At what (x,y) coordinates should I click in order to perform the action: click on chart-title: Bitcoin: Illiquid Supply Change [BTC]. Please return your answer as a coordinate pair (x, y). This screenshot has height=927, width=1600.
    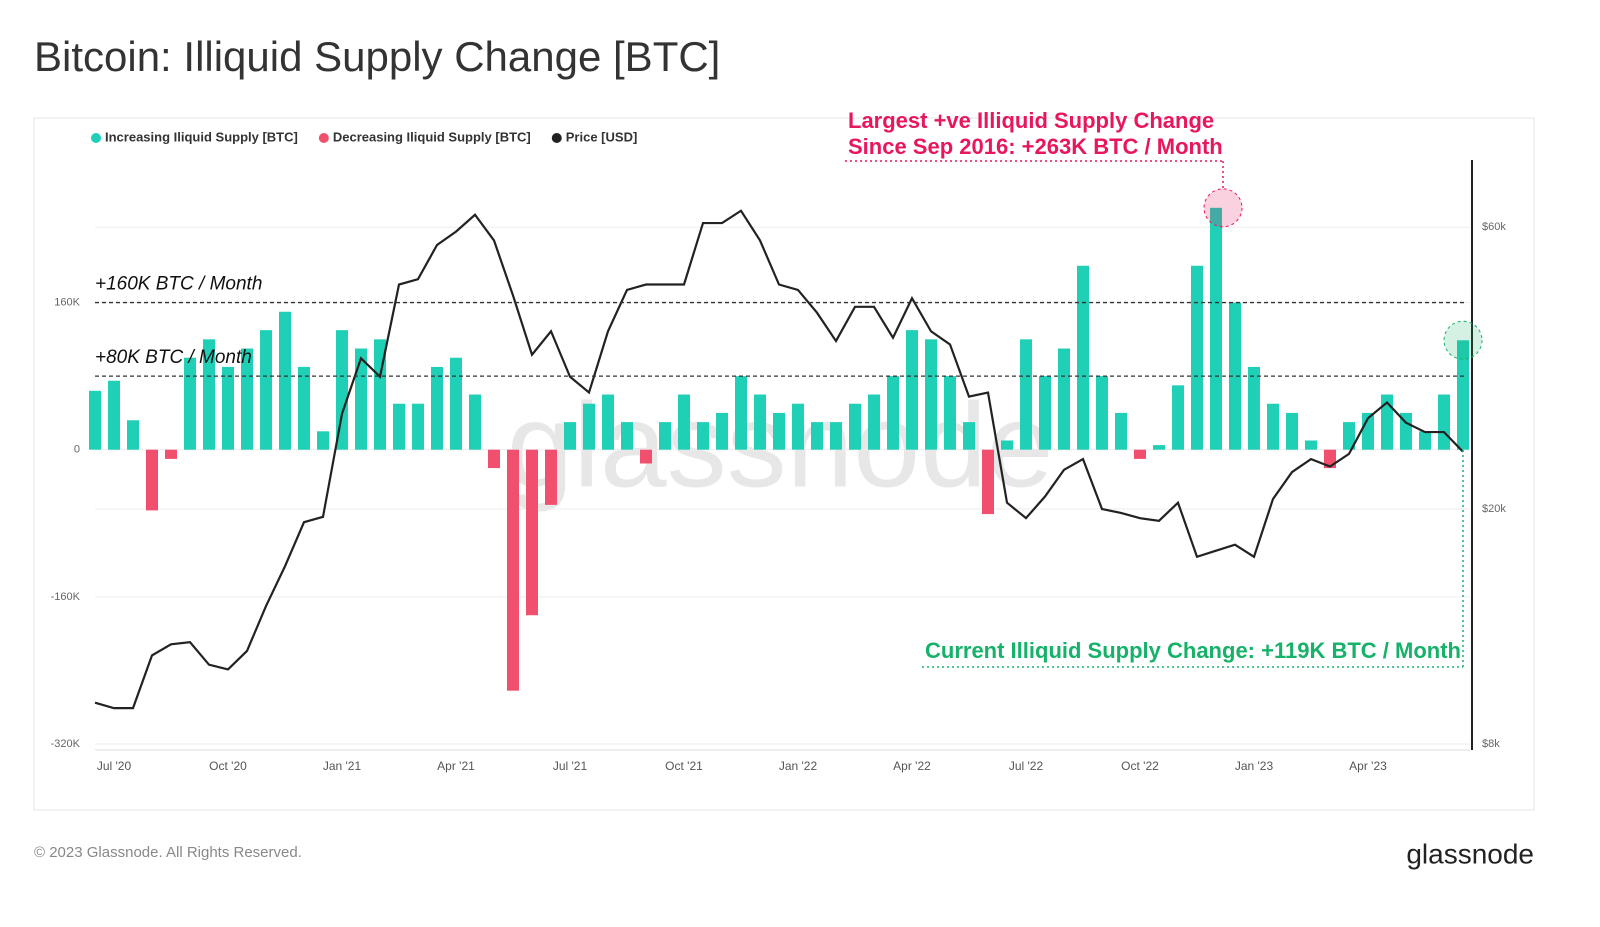
    Looking at the image, I should click on (377, 56).